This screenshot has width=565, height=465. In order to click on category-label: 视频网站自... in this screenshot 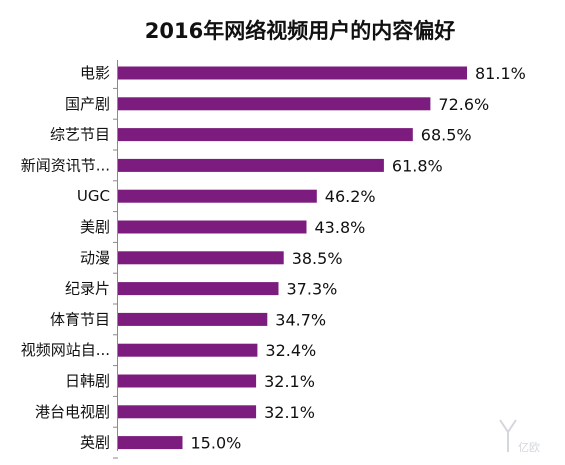, I will do `click(65, 350)`.